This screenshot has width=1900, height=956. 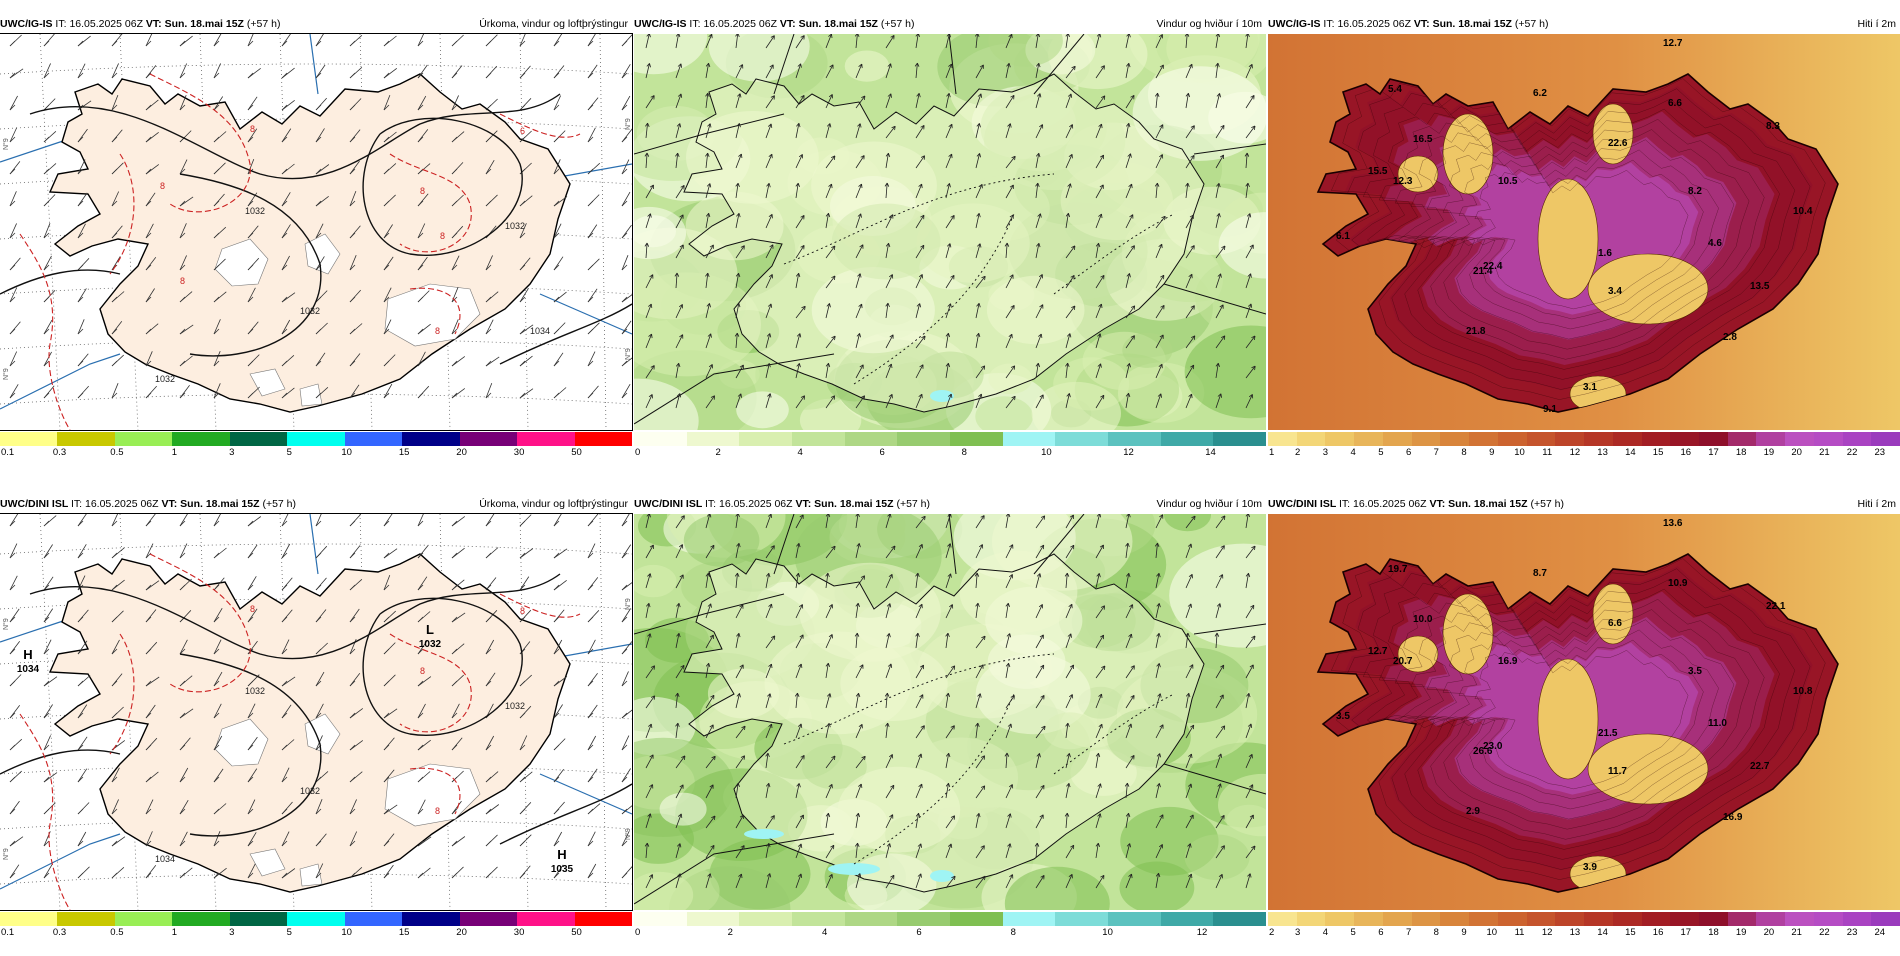 What do you see at coordinates (1880, 932) in the screenshot?
I see `color-scale-tick-label: 24` at bounding box center [1880, 932].